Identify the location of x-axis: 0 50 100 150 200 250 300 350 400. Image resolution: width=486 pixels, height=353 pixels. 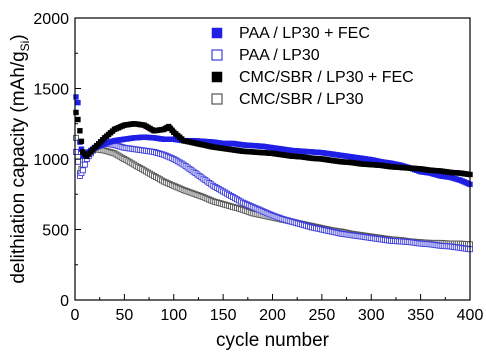
(277, 309).